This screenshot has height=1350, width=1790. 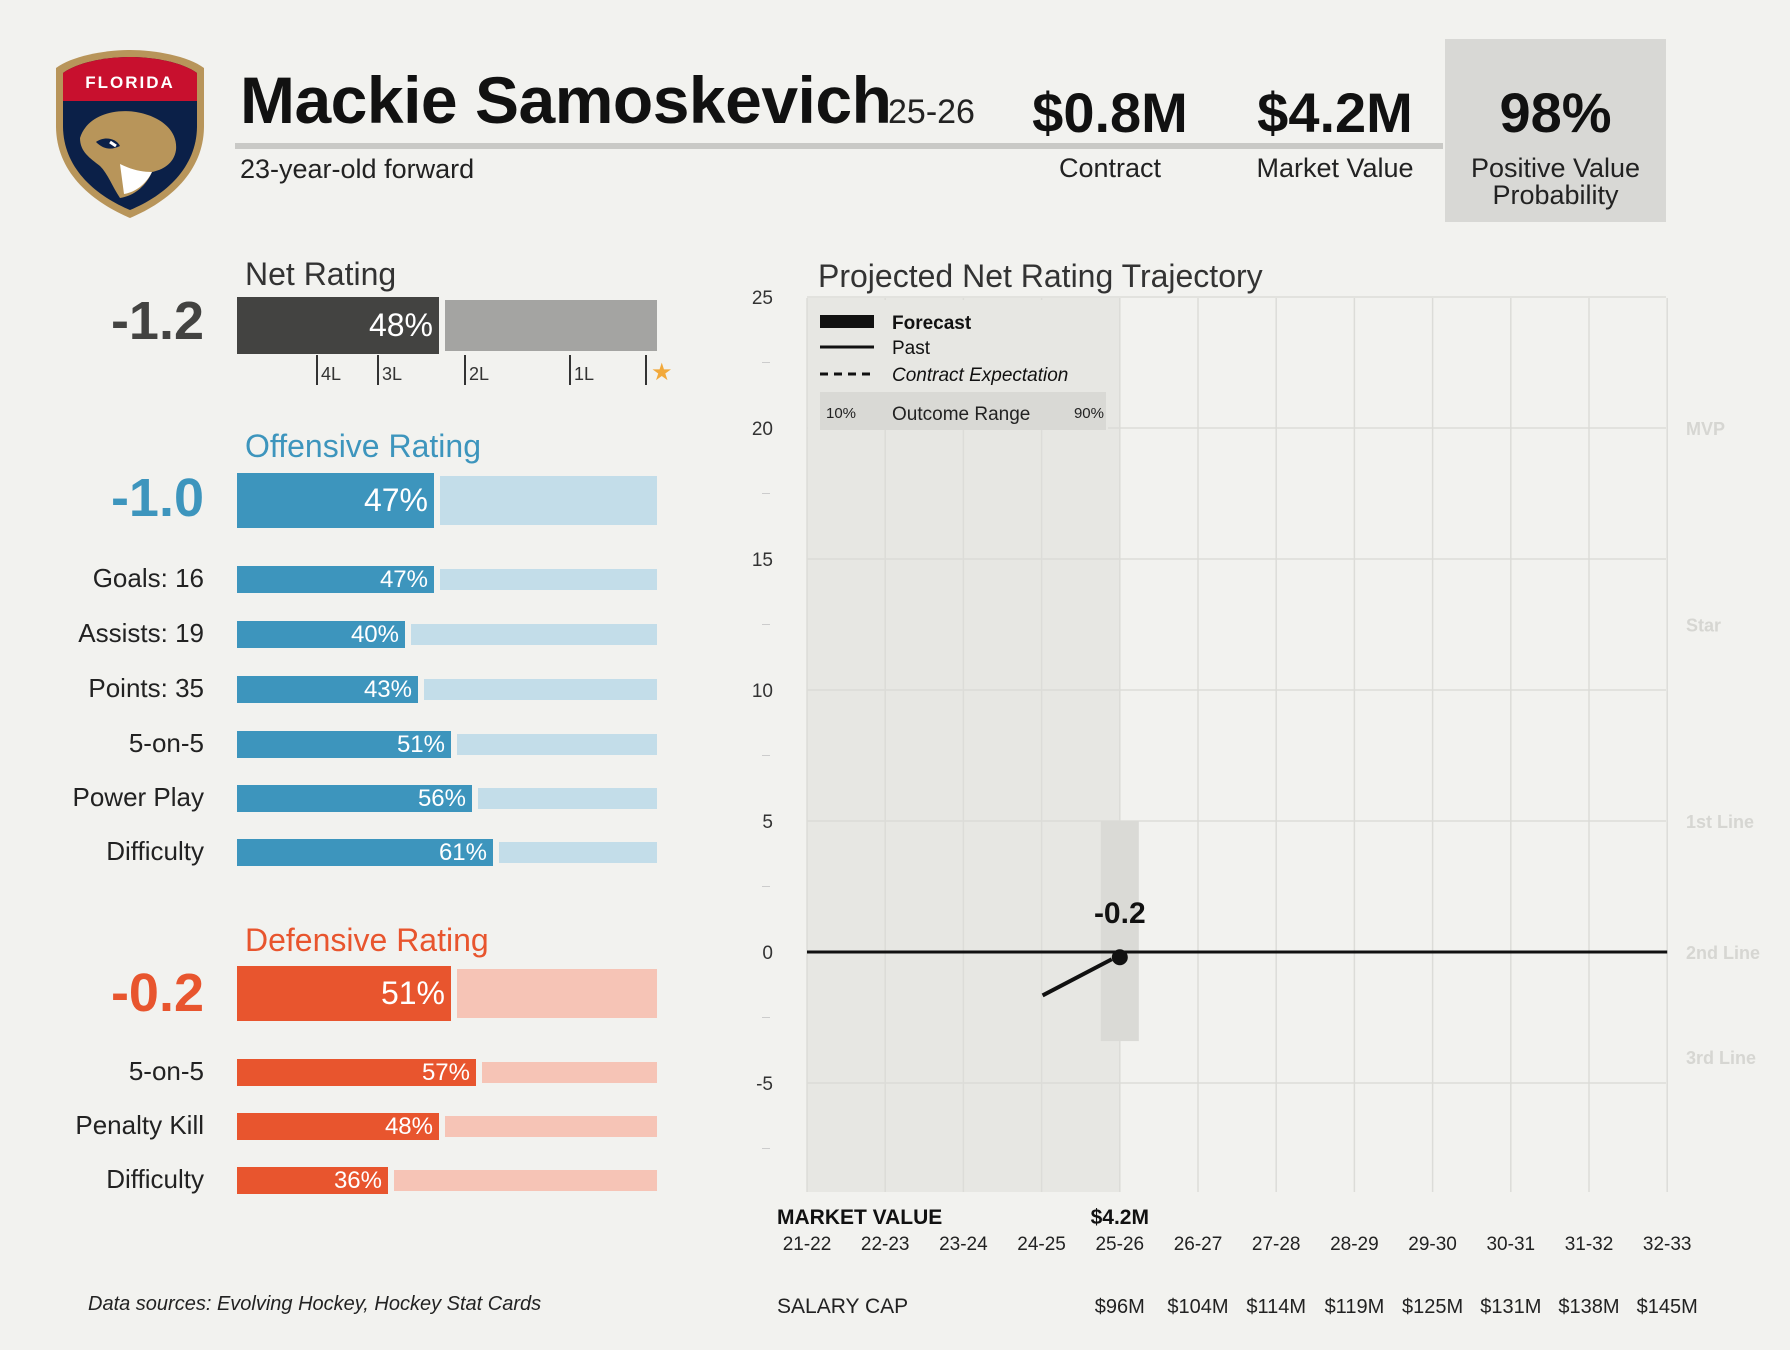 What do you see at coordinates (1335, 112) in the screenshot?
I see `market-value: $4.2M` at bounding box center [1335, 112].